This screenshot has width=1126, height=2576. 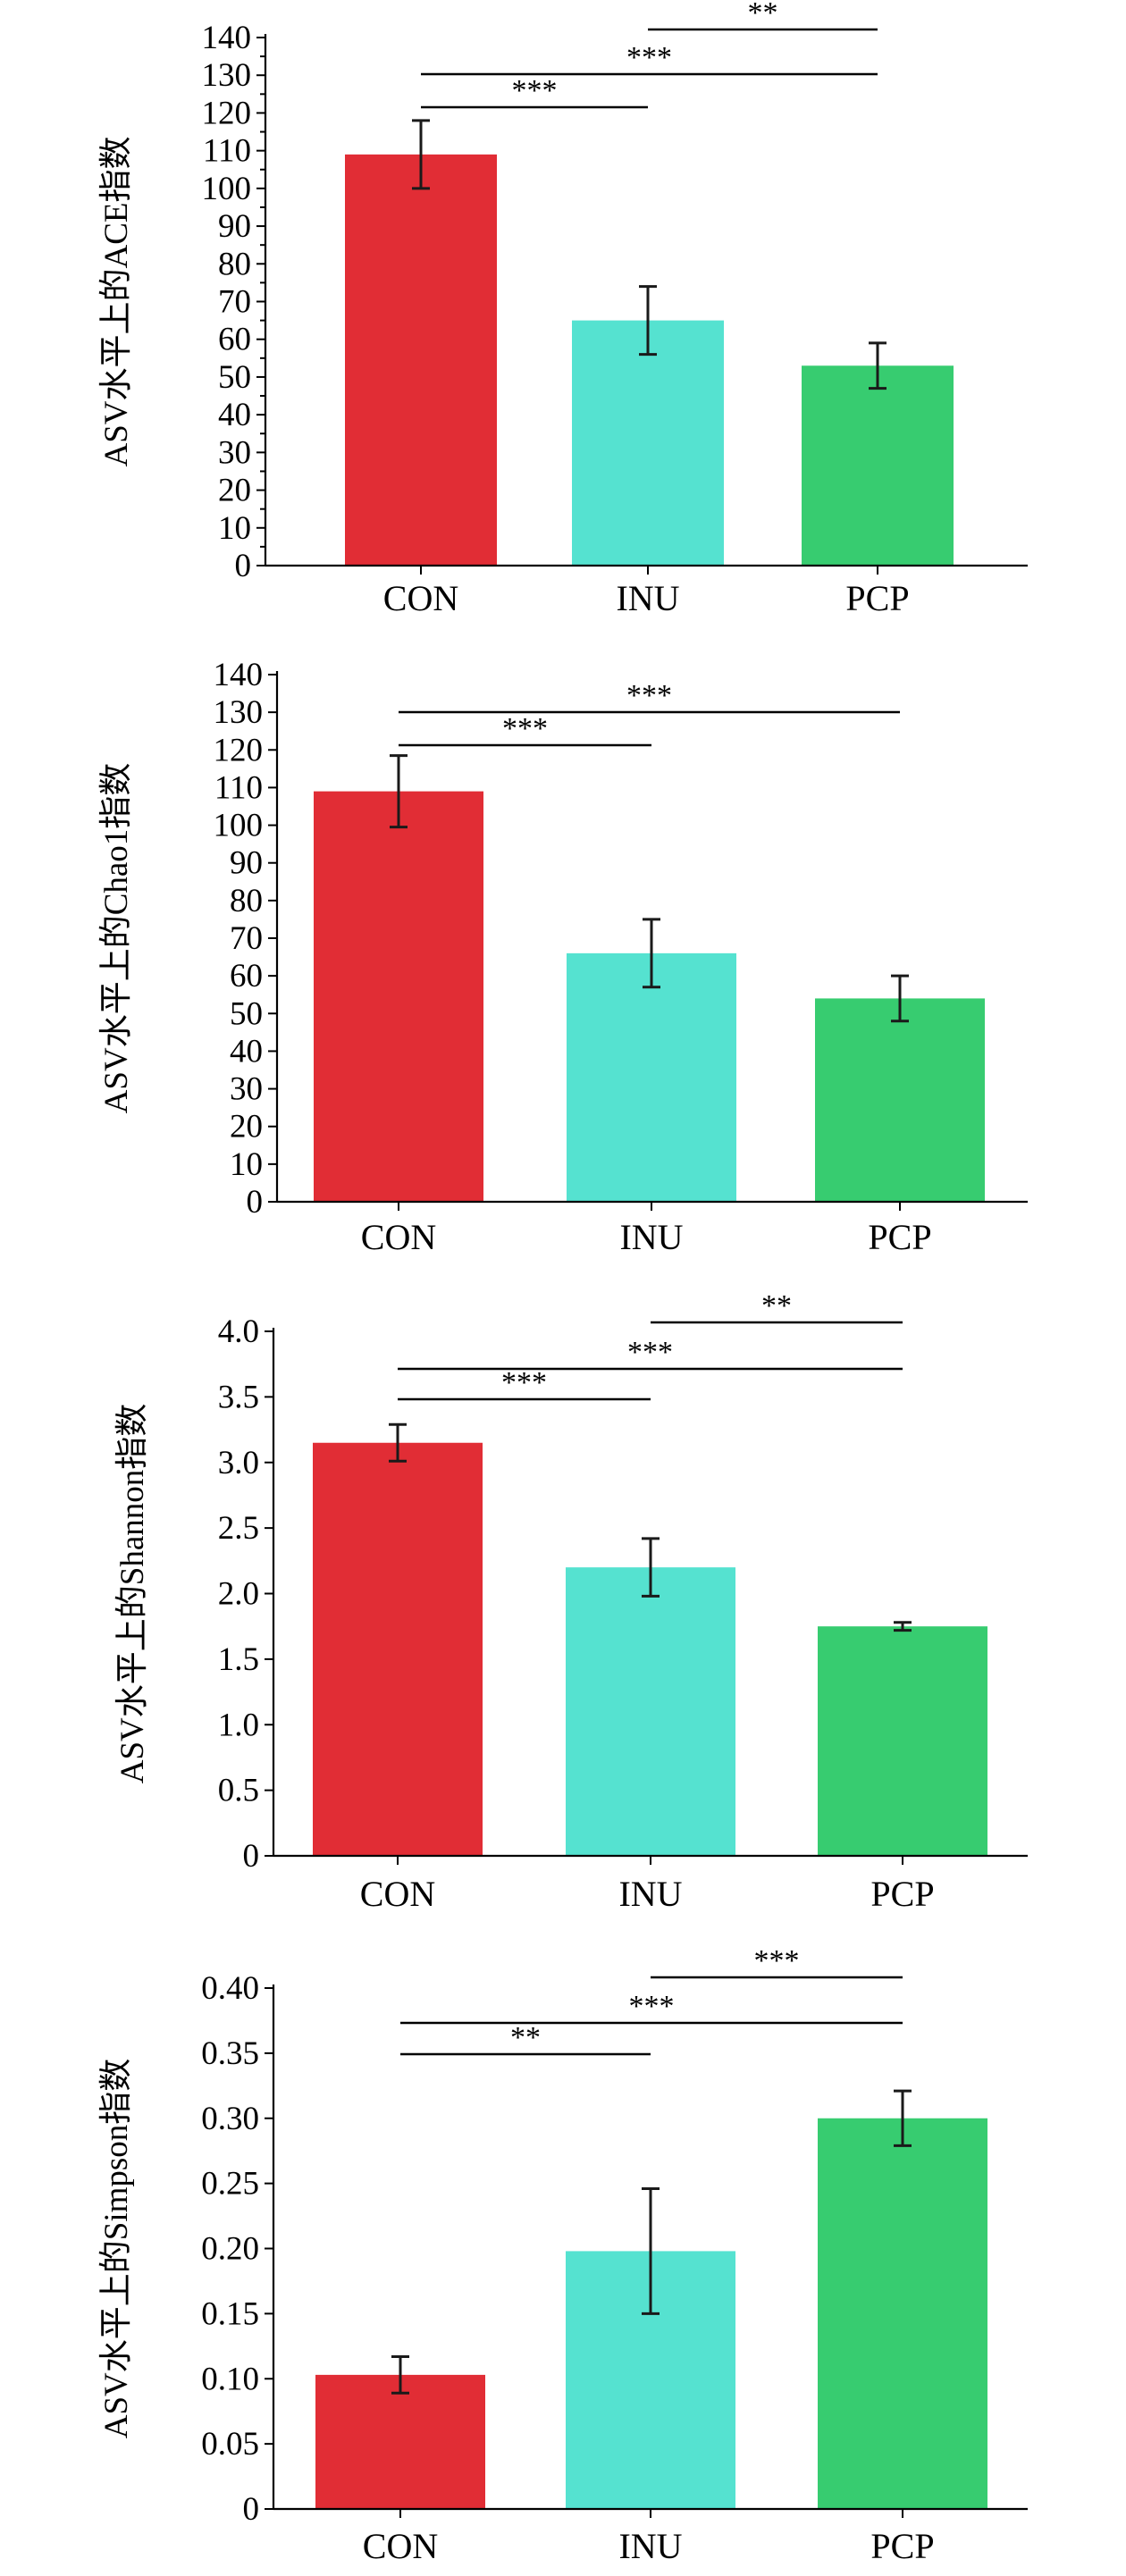 I want to click on y-tick-label: 2.0, so click(x=239, y=1594).